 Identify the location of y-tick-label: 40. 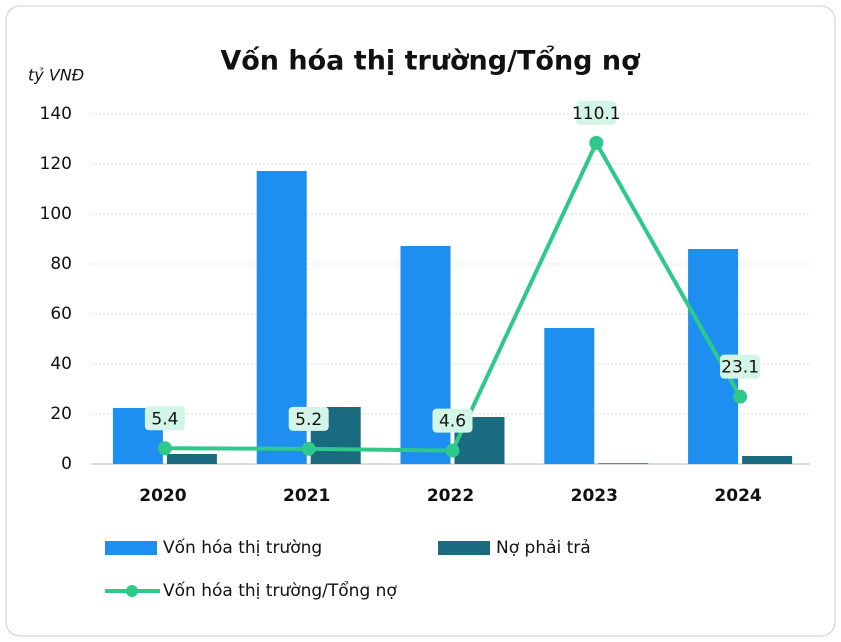
(61, 364).